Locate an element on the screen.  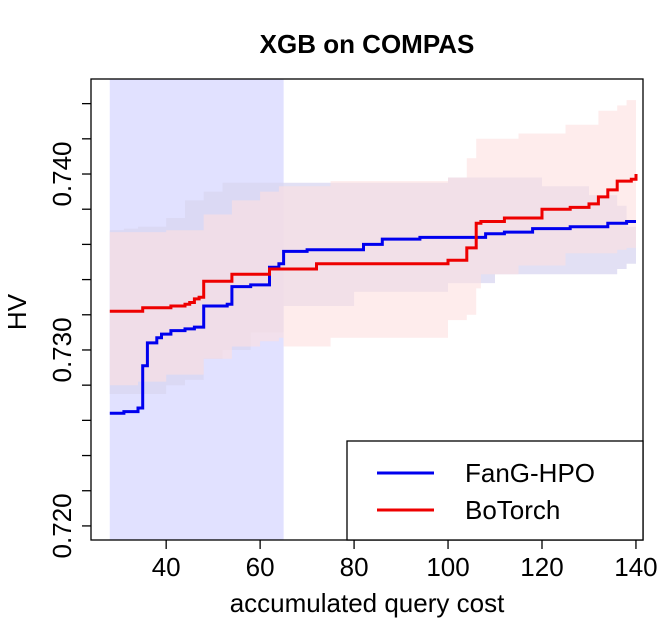
x-tick-label: 40 is located at coordinates (166, 567).